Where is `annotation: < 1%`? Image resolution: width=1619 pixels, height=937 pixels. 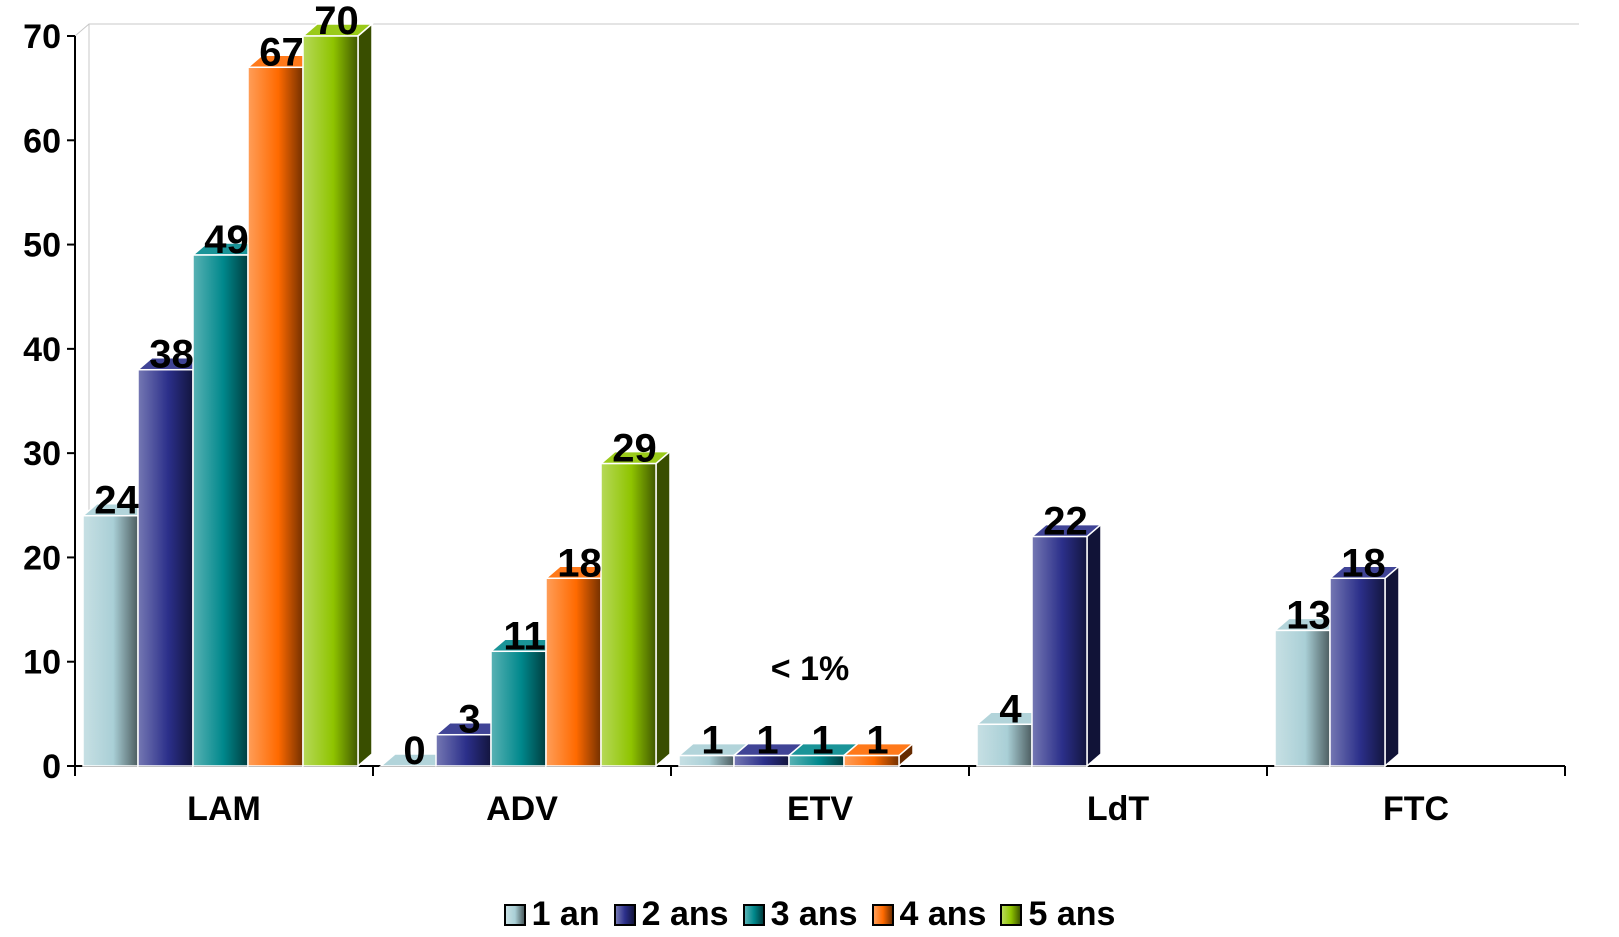 annotation: < 1% is located at coordinates (810, 669).